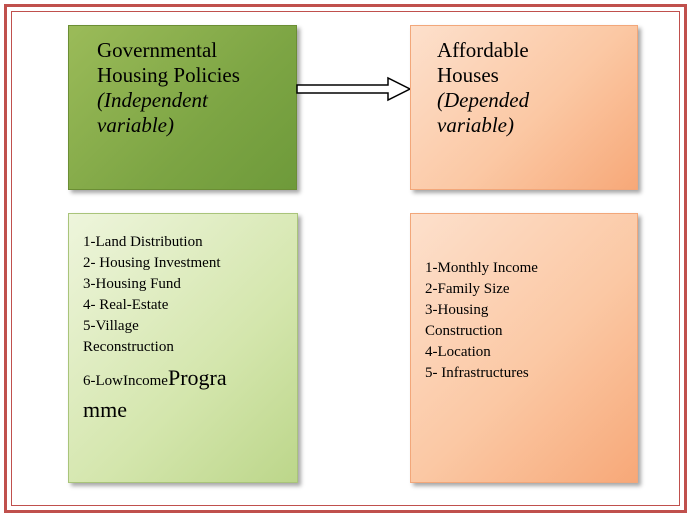 This screenshot has width=691, height=517. Describe the element at coordinates (354, 89) in the screenshot. I see `arrow` at that location.